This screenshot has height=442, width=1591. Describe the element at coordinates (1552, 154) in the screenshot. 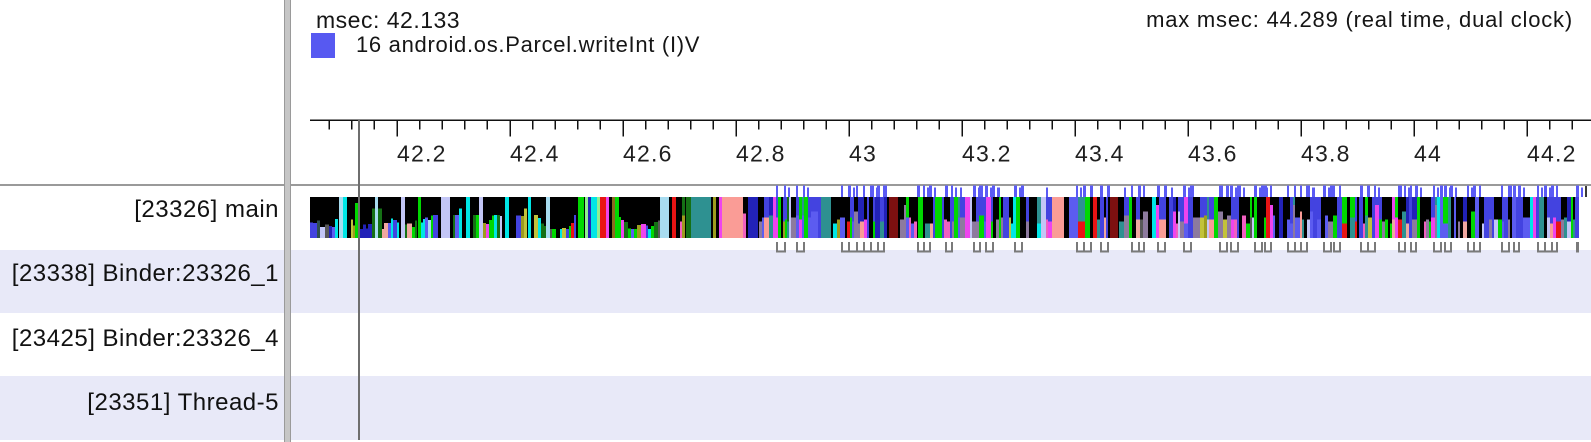

I see `svg-text: 44.2` at that location.